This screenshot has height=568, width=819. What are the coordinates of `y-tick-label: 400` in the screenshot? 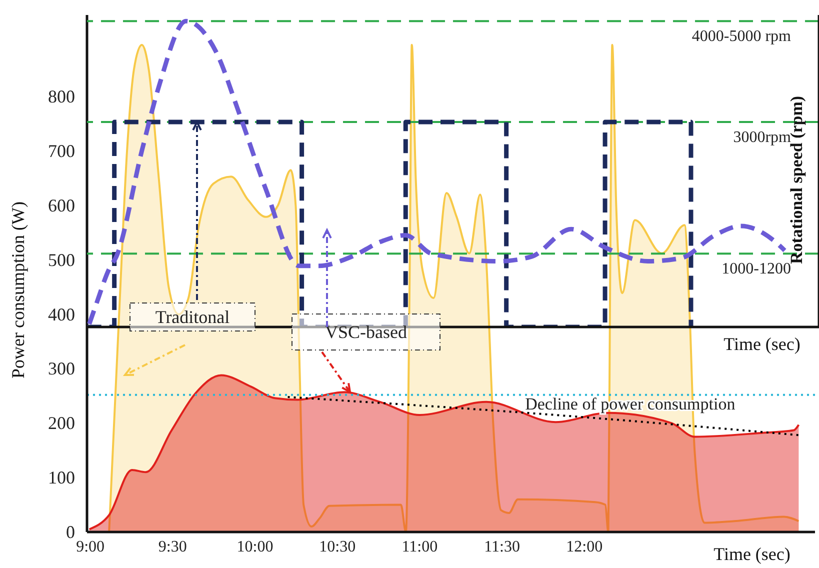 It's located at (61, 314).